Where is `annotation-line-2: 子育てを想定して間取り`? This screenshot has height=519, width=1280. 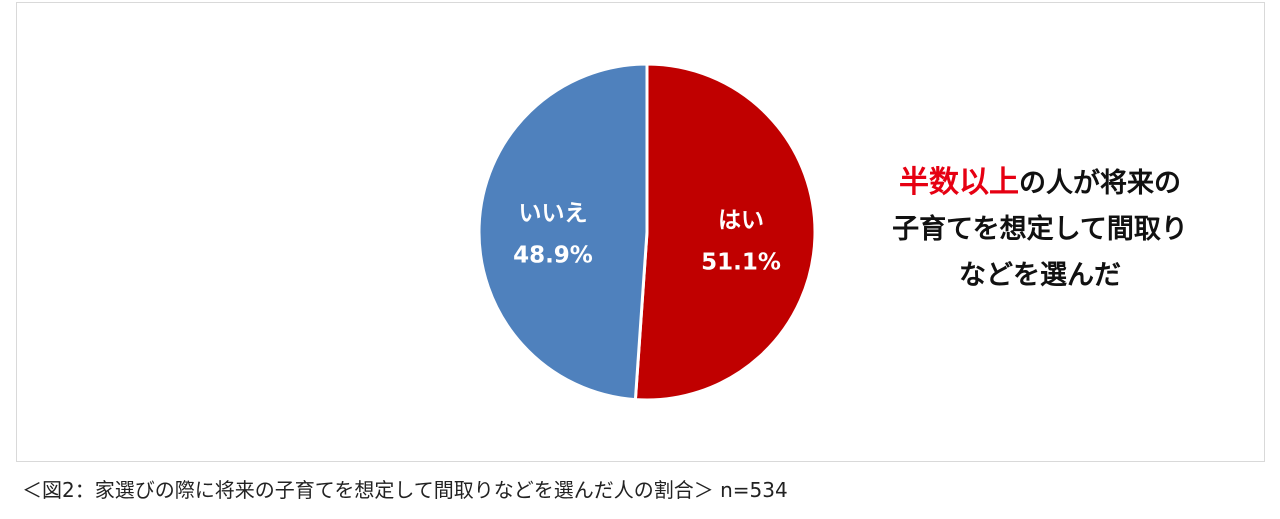
annotation-line-2: 子育てを想定して間取り is located at coordinates (1040, 229).